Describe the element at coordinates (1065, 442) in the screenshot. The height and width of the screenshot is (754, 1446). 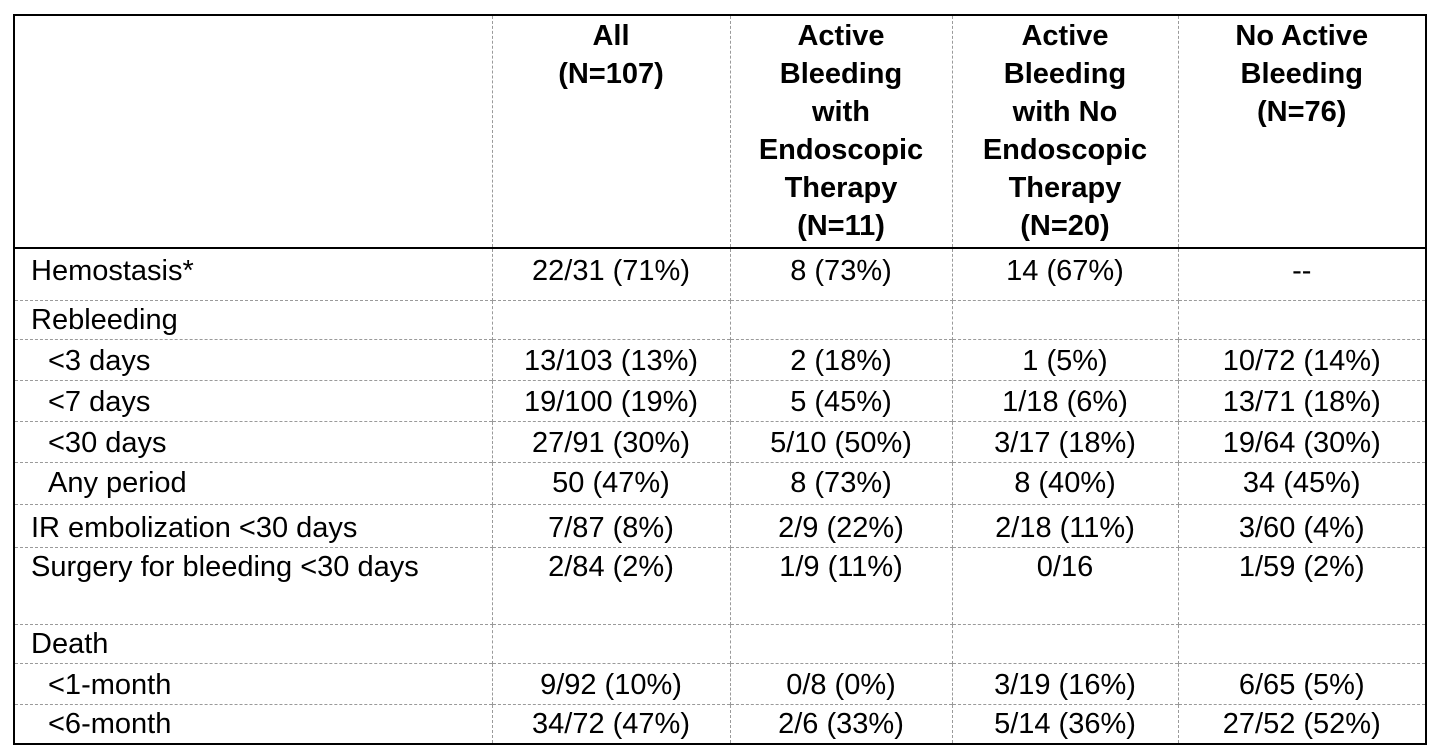
I see `cell-active-no-endoscopic: 3/17 (18%)` at that location.